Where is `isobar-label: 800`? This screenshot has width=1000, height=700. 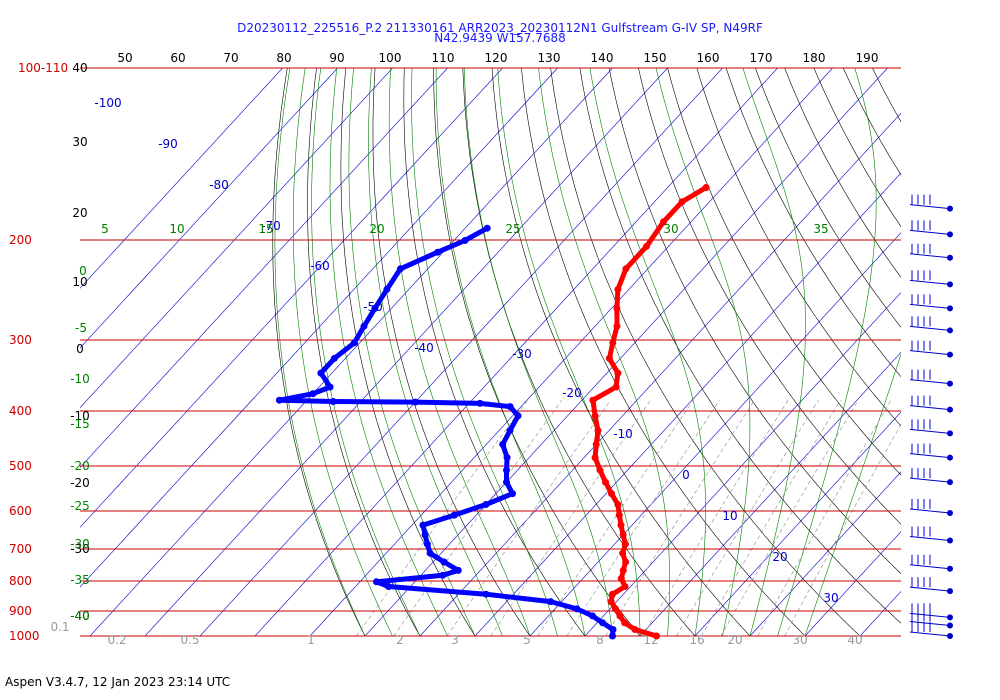
isobar-label: 800 is located at coordinates (20, 581).